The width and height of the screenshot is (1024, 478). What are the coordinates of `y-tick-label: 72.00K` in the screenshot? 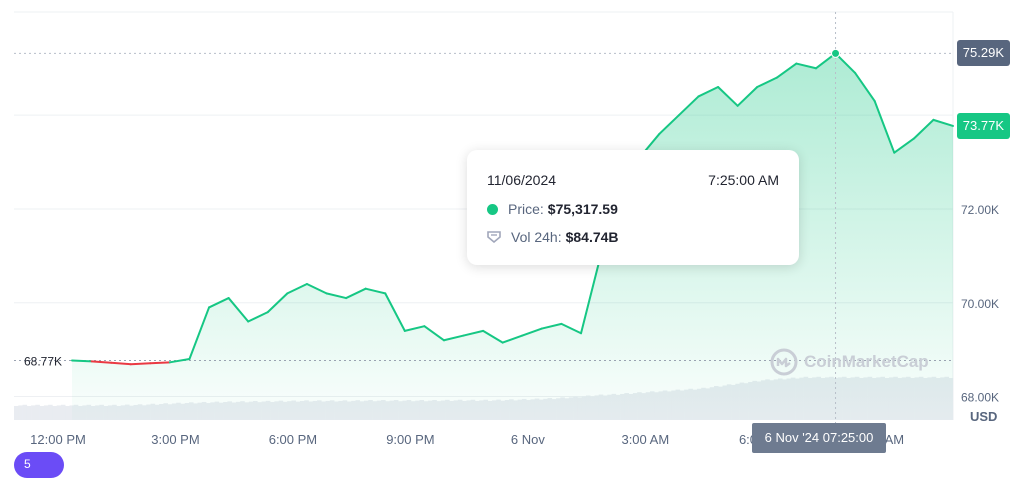 It's located at (980, 210).